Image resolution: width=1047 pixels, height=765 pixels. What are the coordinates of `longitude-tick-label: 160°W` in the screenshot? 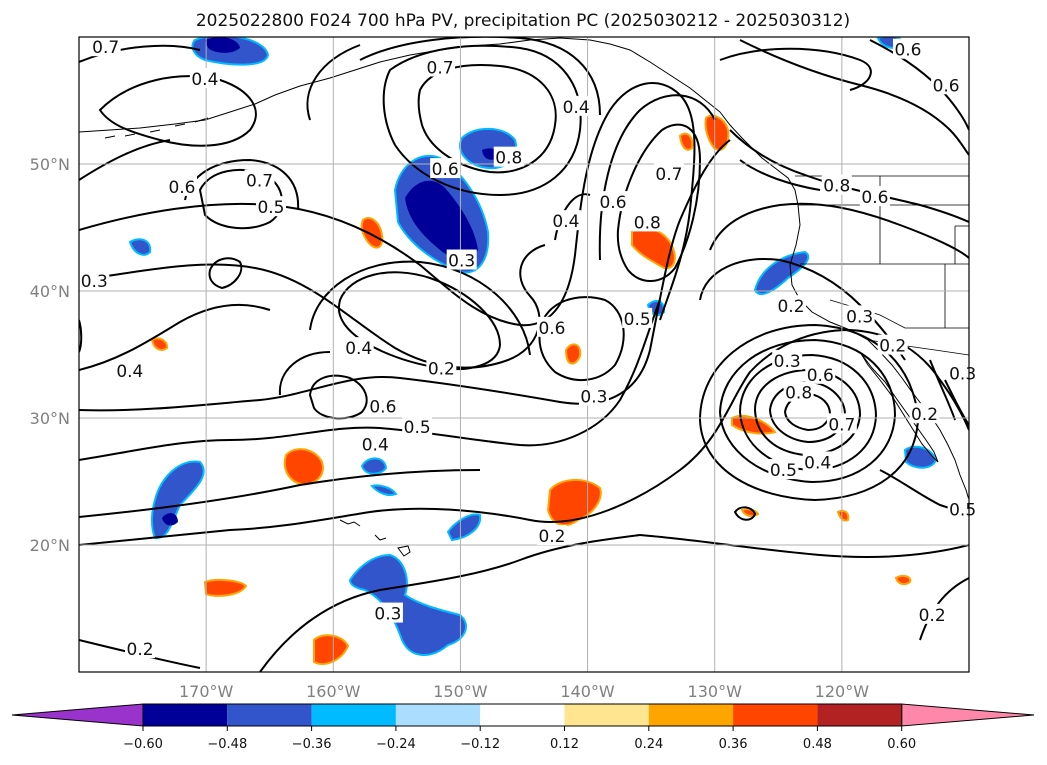 It's located at (333, 691).